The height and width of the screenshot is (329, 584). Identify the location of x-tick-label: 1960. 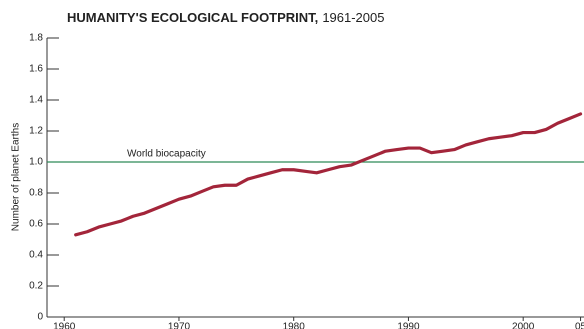
(64, 325).